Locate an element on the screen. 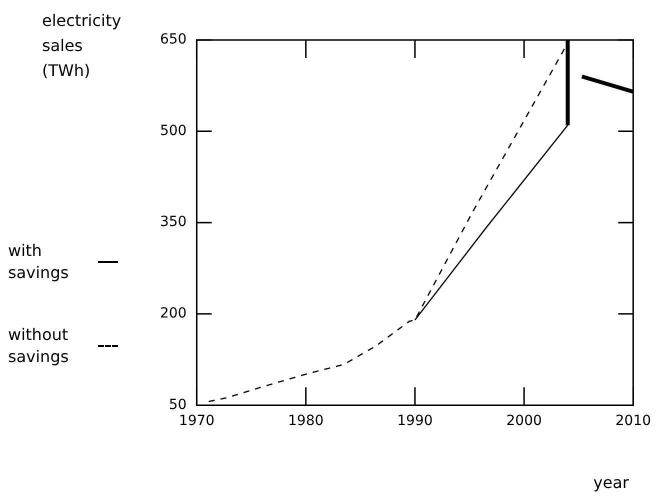 This screenshot has width=659, height=498. y-tick-label: 200 is located at coordinates (173, 314).